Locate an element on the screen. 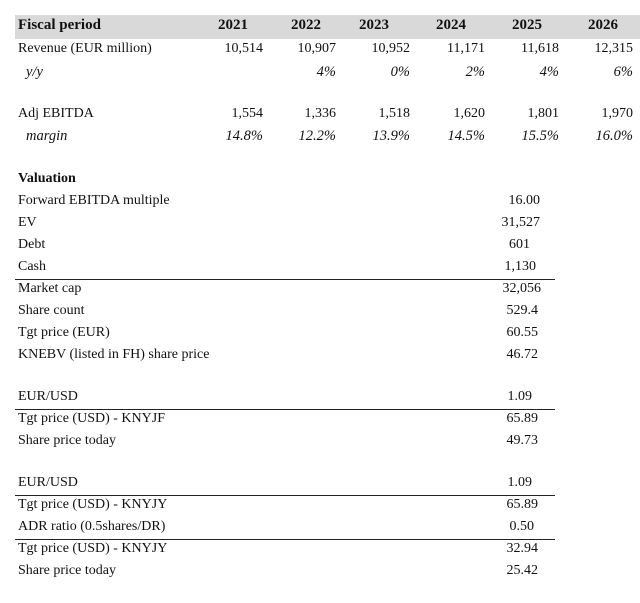 The width and height of the screenshot is (640, 603). adr-row-label: Share price today is located at coordinates (67, 570).